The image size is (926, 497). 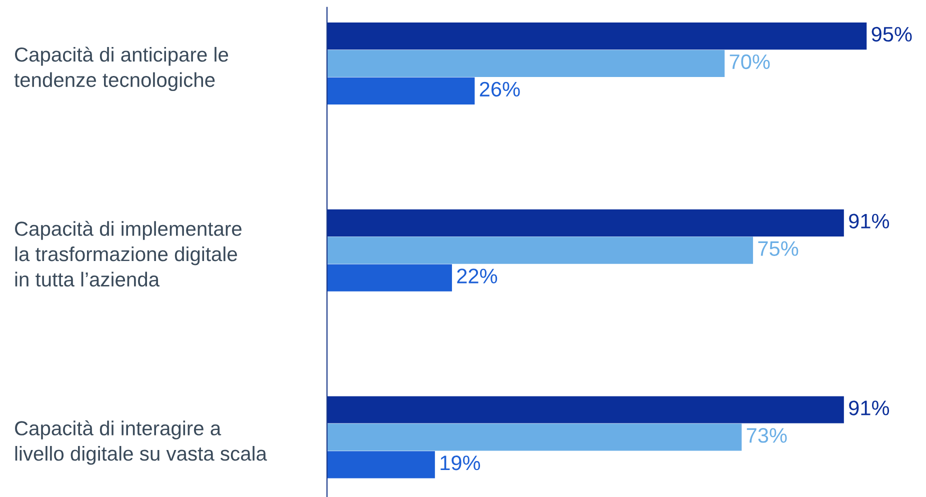 I want to click on data-label: 95%, so click(x=892, y=34).